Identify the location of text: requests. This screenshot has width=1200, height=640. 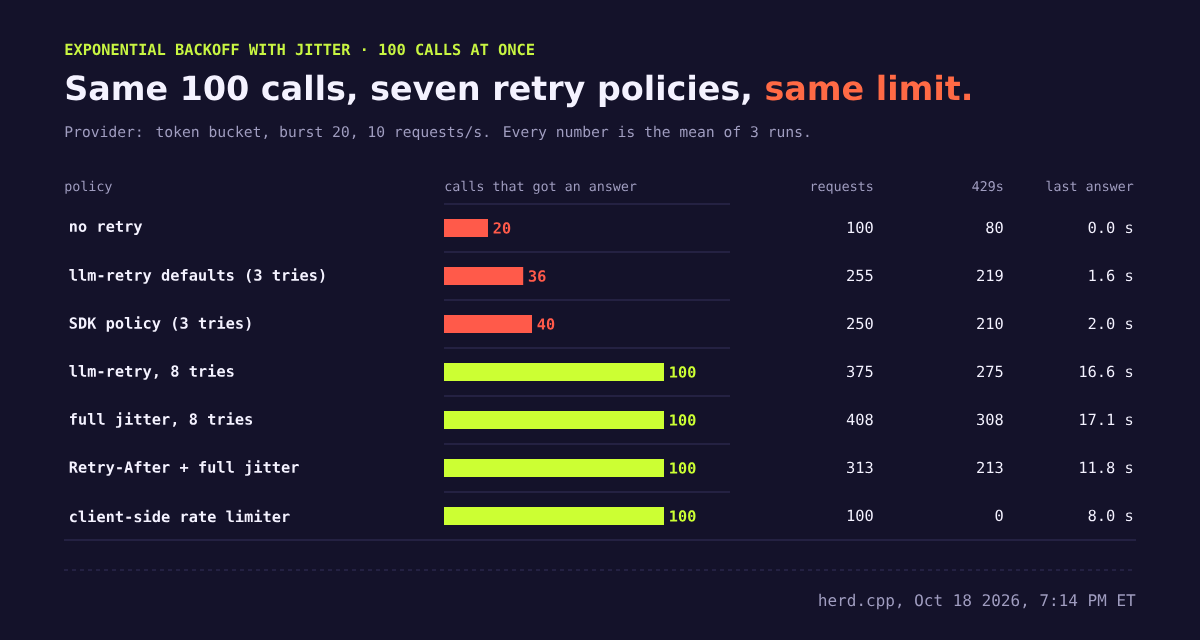
(842, 187).